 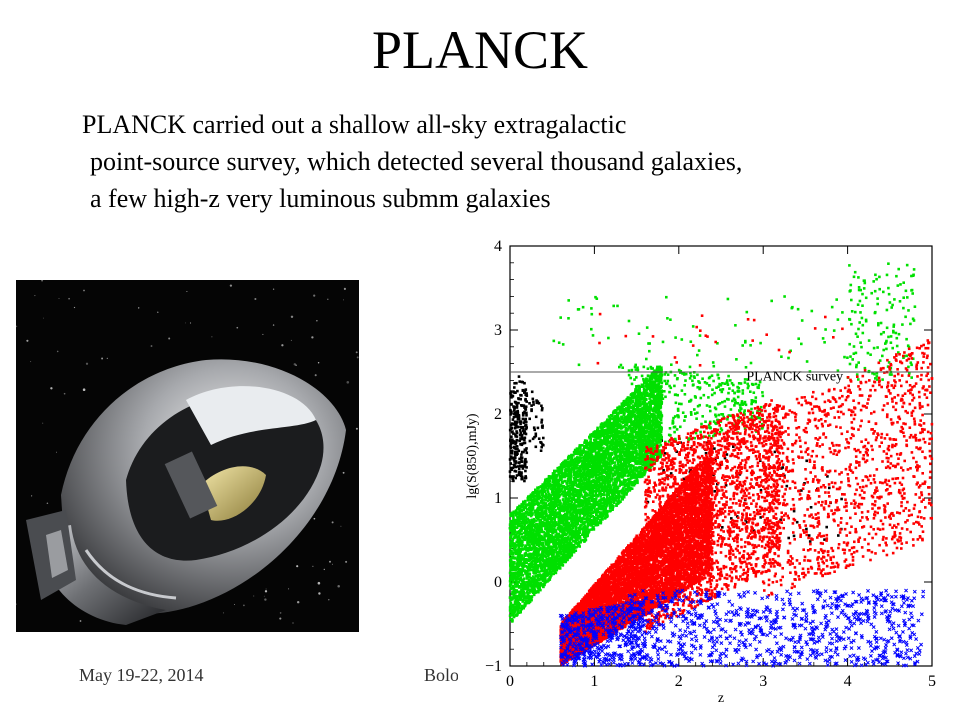 I want to click on x-tick-label: 2, so click(x=679, y=681).